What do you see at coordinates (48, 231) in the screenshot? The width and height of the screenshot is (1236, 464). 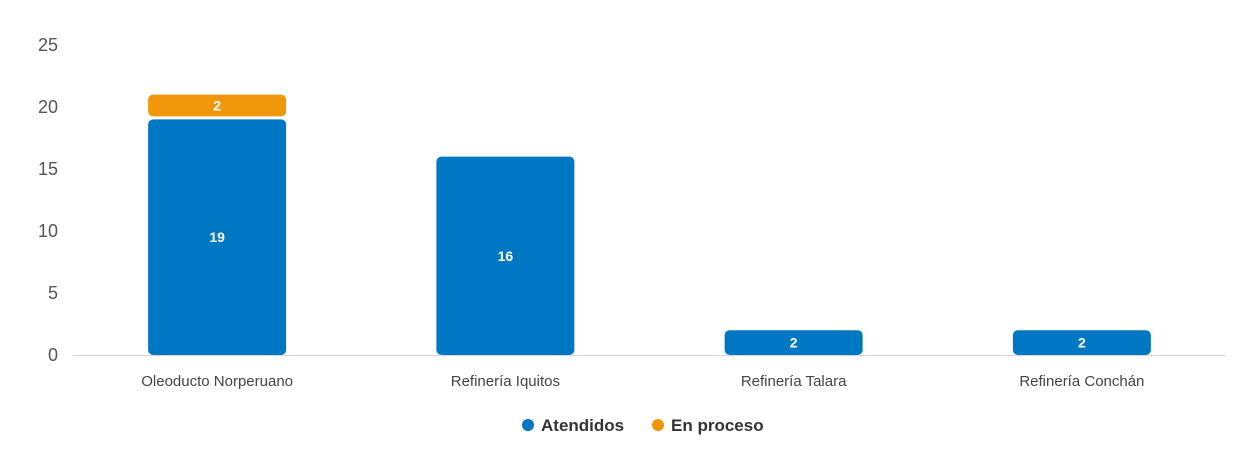 I see `y-tick-label: 10` at bounding box center [48, 231].